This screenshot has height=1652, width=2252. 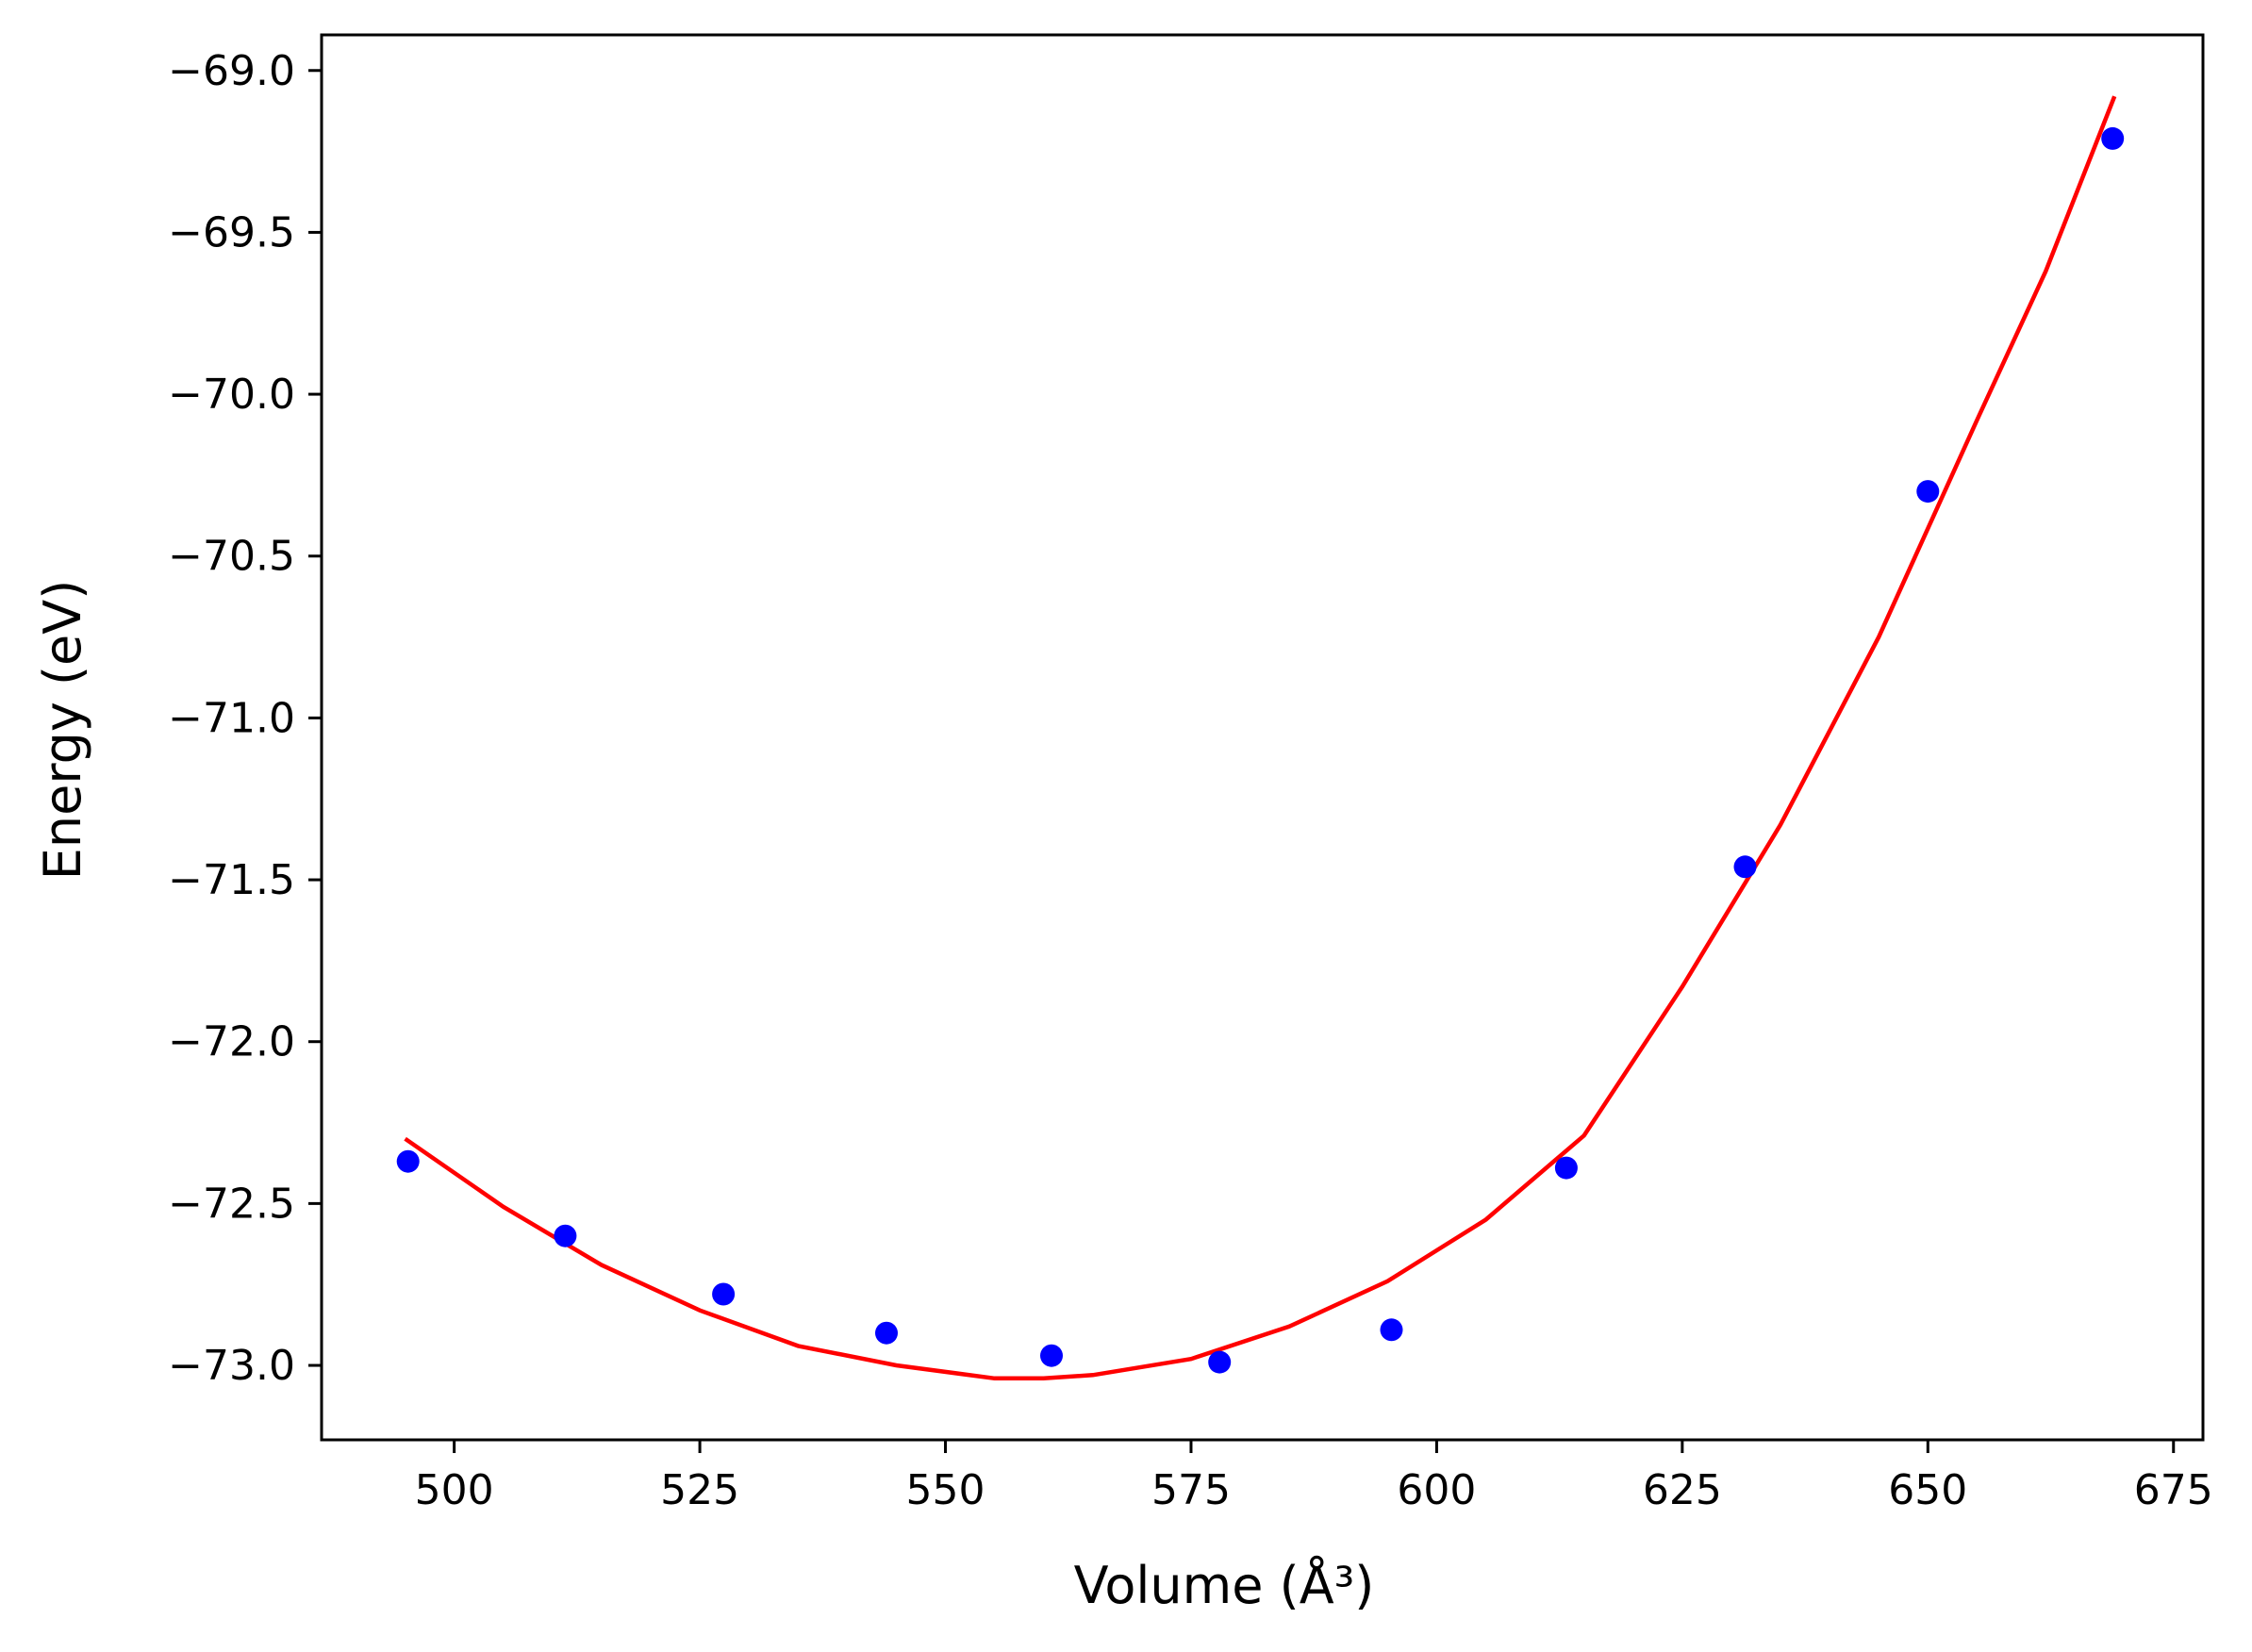 I want to click on x-tick-label: 650, so click(x=1927, y=1490).